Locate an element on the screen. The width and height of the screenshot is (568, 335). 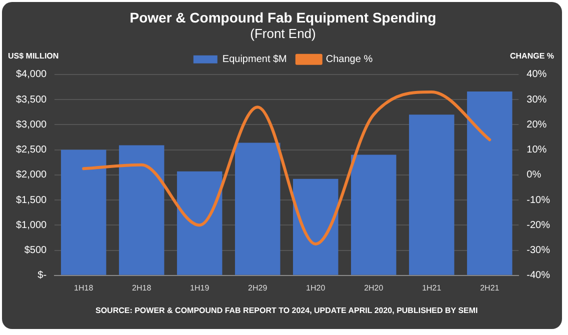
y-tick-label: $1,000 is located at coordinates (32, 225).